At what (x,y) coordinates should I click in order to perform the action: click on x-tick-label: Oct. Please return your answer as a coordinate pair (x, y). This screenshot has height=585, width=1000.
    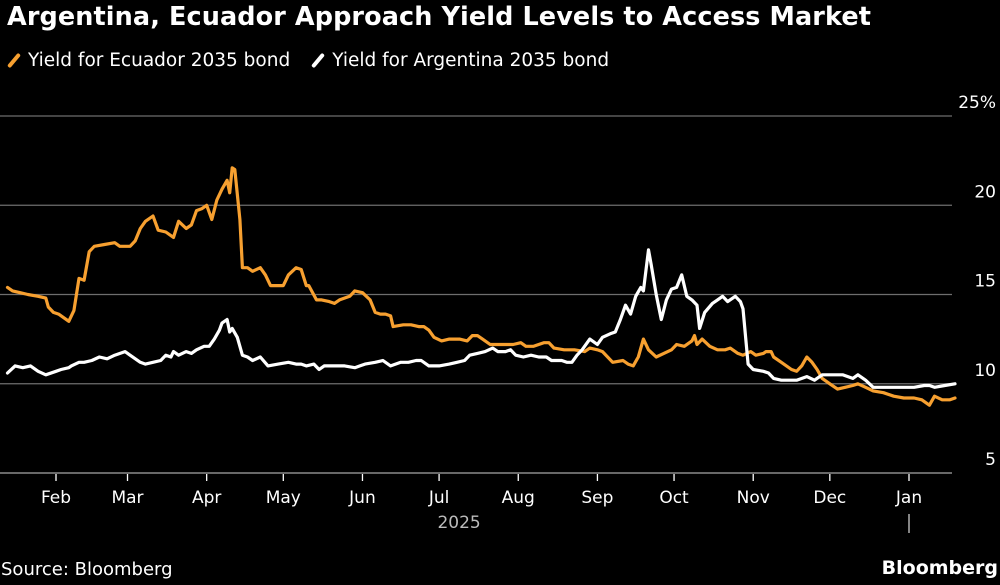
    Looking at the image, I should click on (674, 498).